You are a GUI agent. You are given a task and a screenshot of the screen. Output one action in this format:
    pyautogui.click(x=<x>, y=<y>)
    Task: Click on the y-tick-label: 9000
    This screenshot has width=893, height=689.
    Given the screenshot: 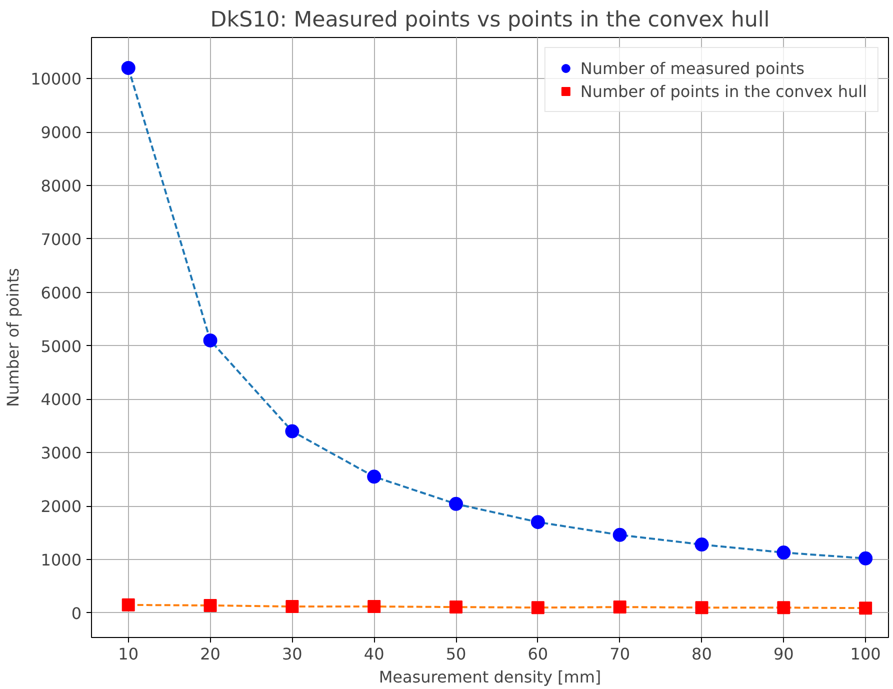 What is the action you would take?
    pyautogui.click(x=61, y=132)
    